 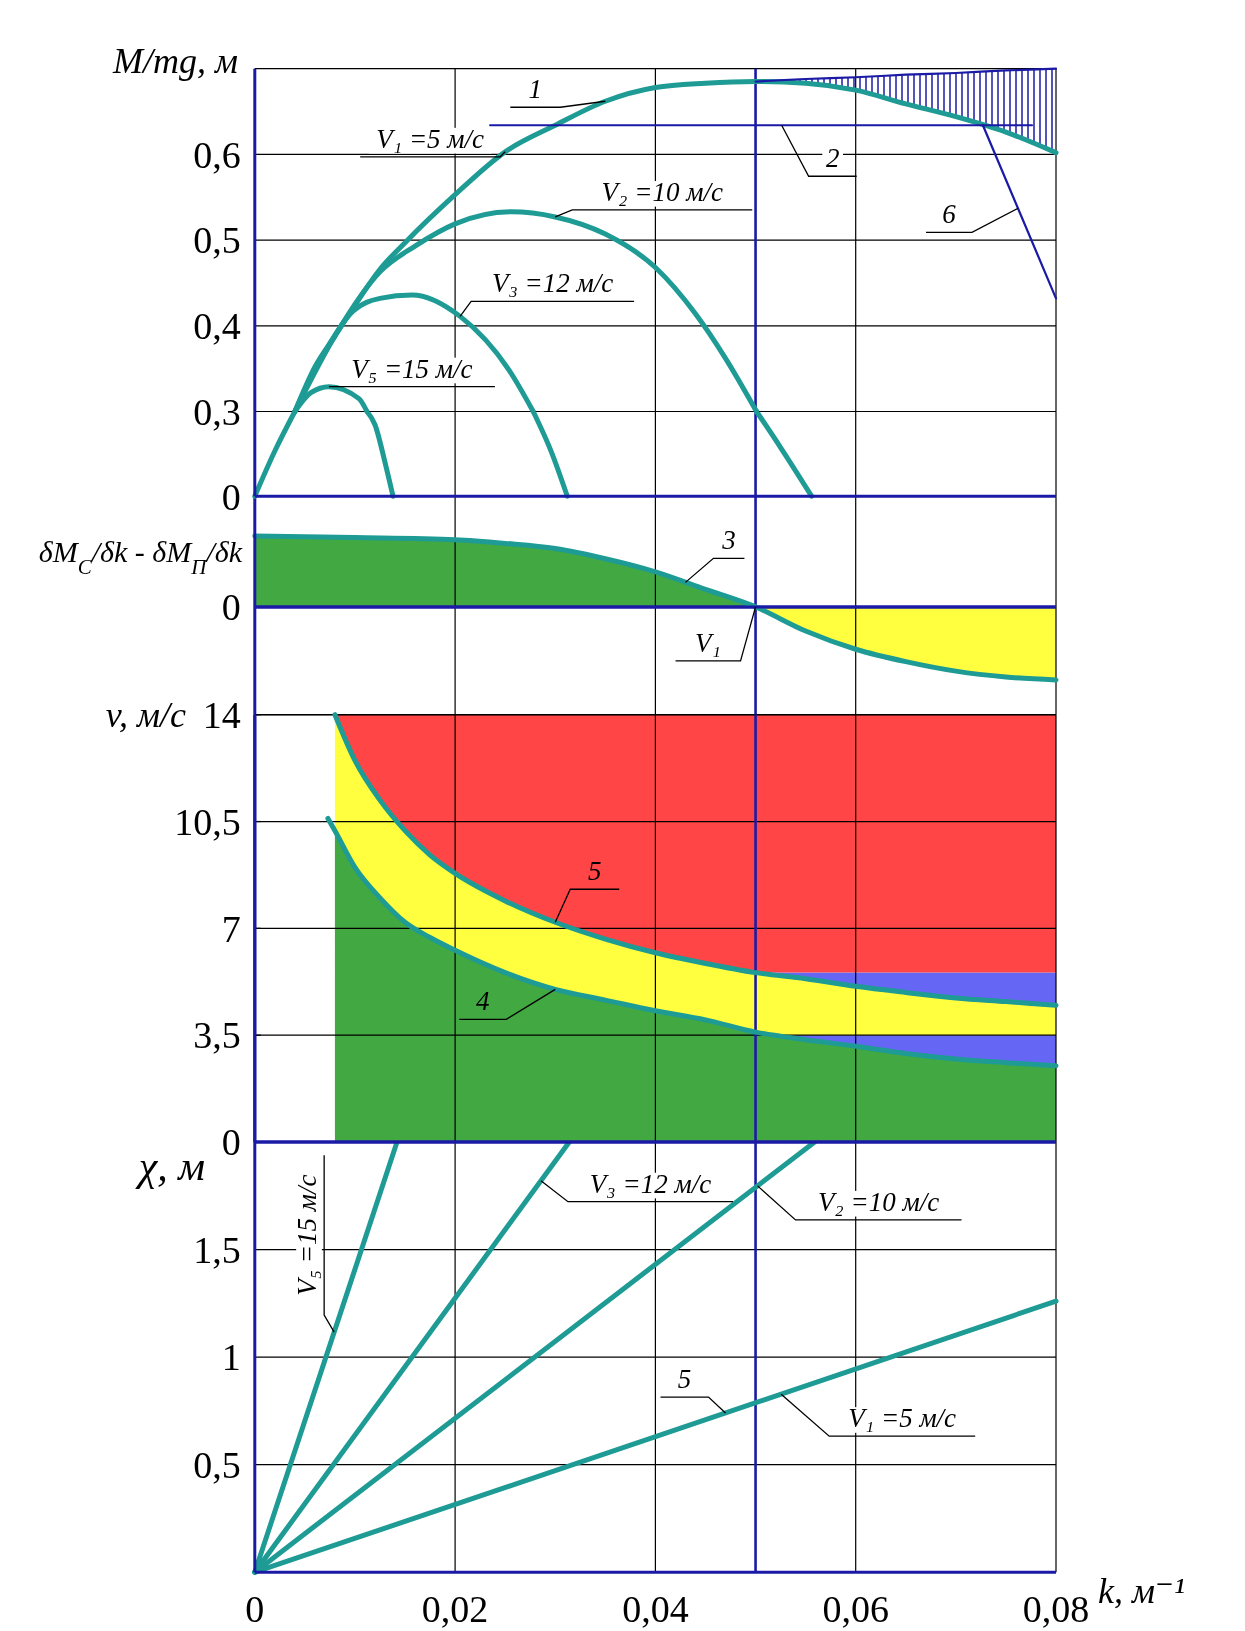 I want to click on y-axis-title: M/mg, м, so click(x=175, y=60).